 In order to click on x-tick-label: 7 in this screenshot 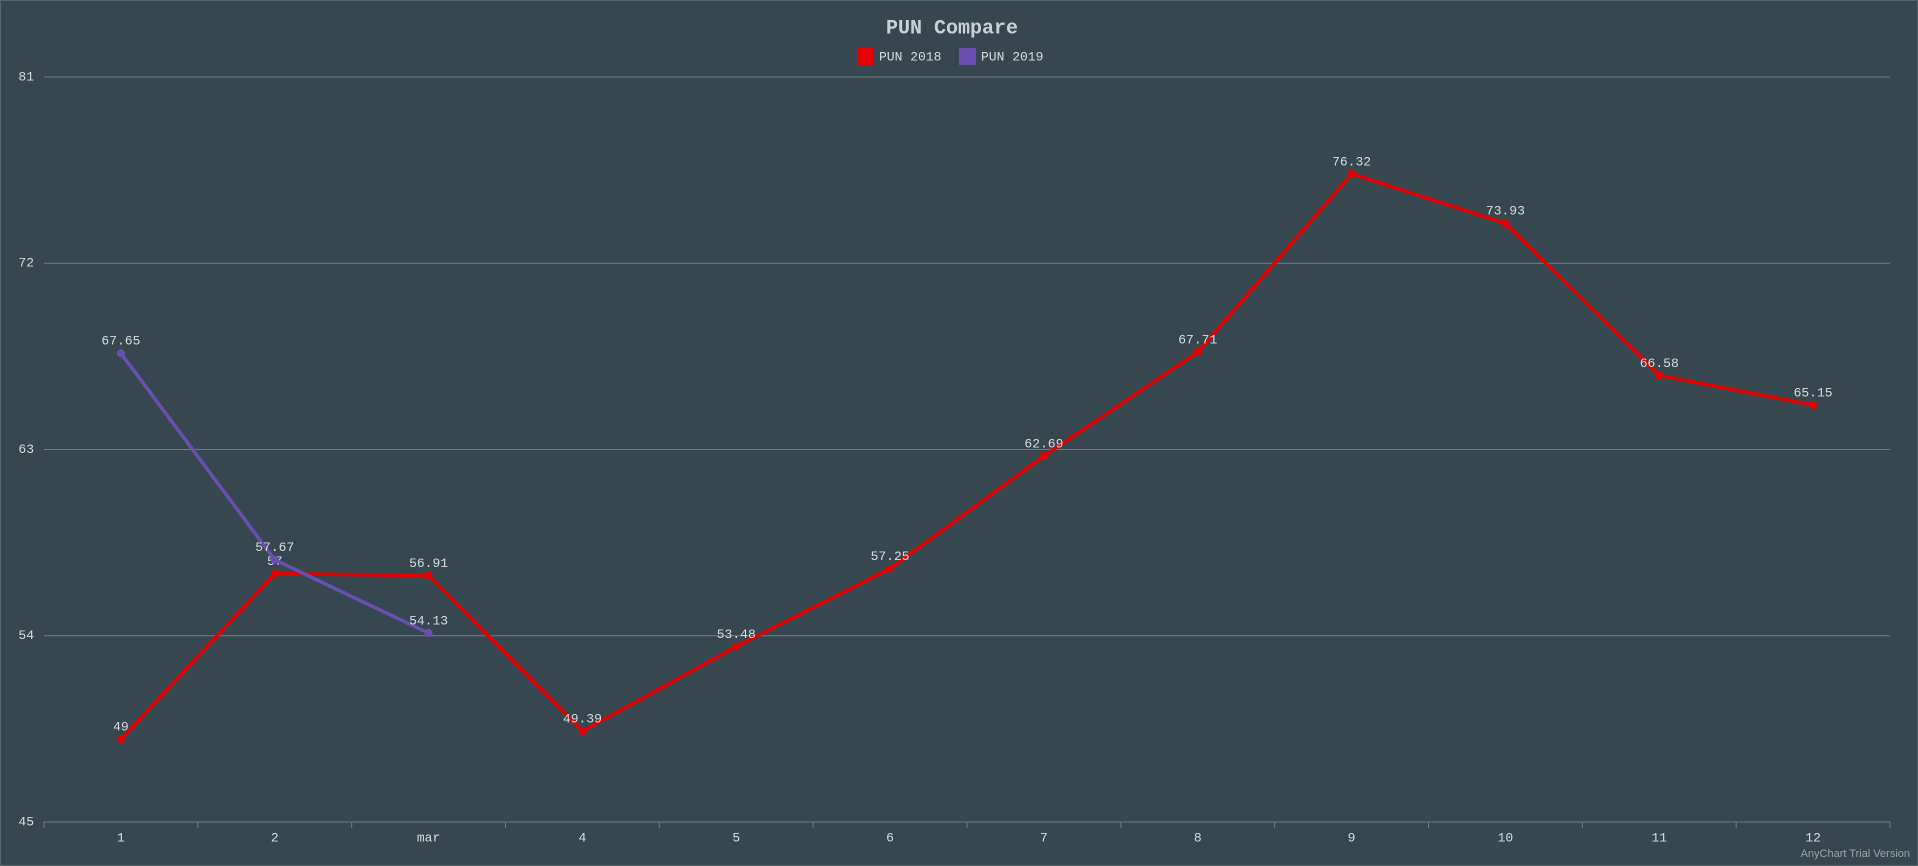, I will do `click(1044, 837)`.